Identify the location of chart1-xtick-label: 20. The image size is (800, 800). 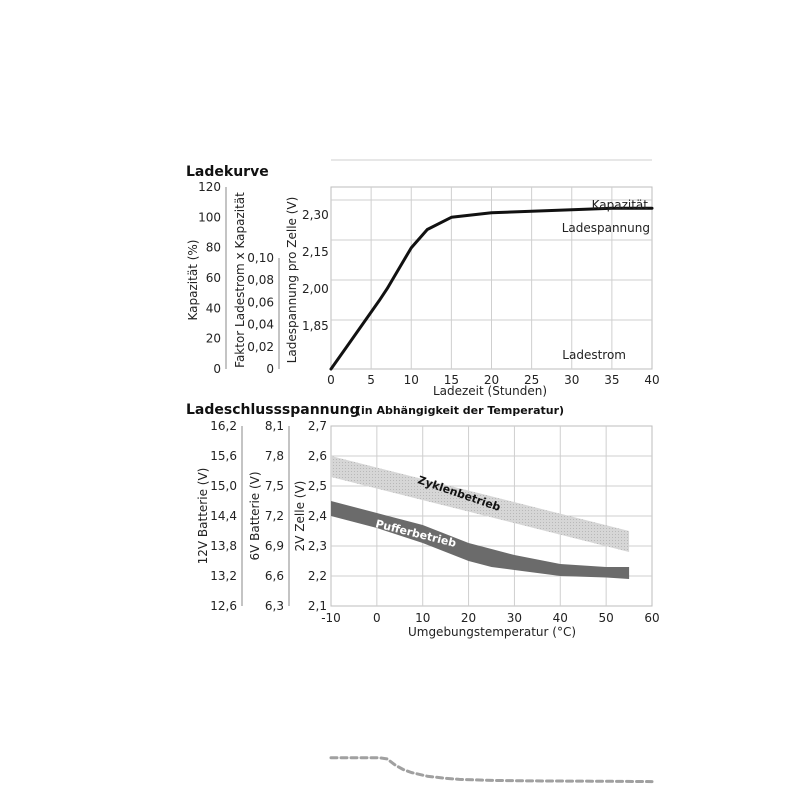
(491, 380).